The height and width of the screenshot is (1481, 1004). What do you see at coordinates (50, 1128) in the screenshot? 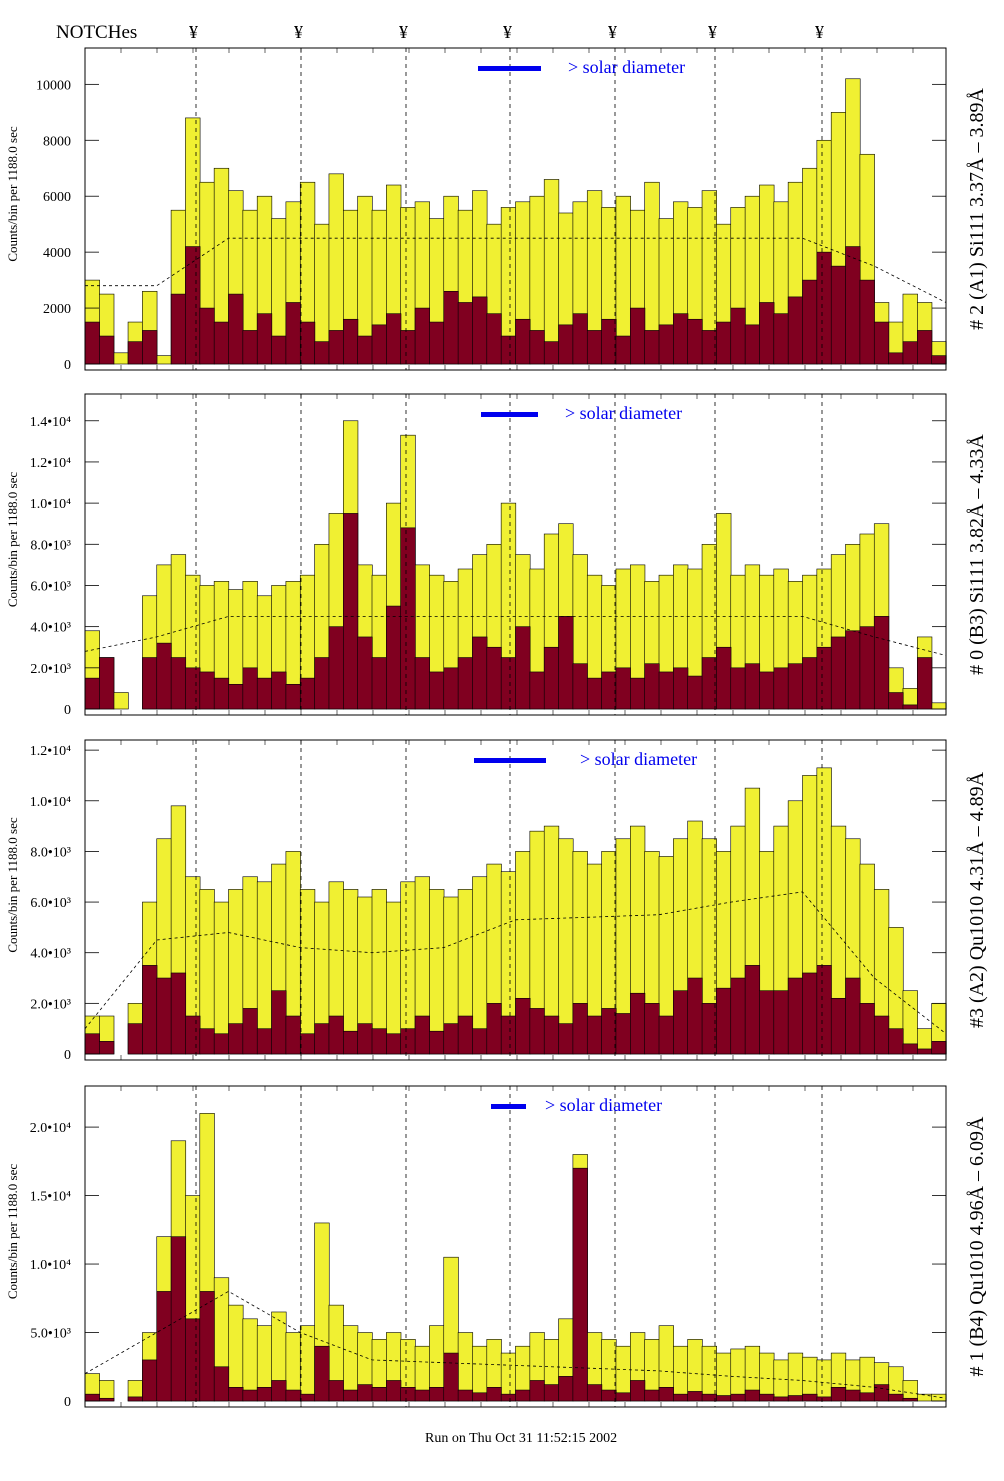
I see `y-tick-label: 2.0•10⁴` at bounding box center [50, 1128].